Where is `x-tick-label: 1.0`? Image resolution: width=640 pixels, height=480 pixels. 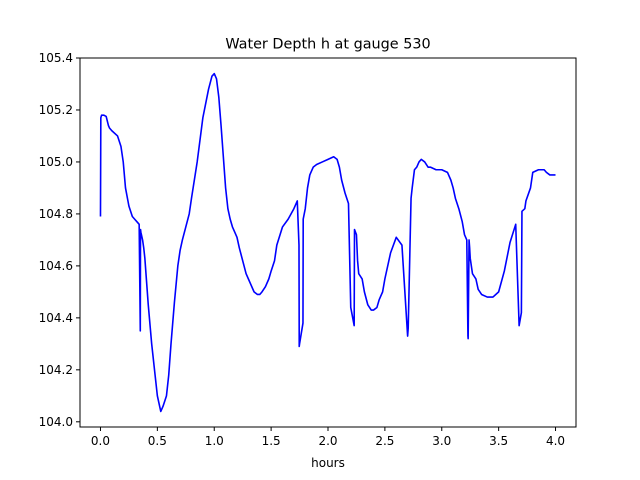
x-tick-label: 1.0 is located at coordinates (214, 441).